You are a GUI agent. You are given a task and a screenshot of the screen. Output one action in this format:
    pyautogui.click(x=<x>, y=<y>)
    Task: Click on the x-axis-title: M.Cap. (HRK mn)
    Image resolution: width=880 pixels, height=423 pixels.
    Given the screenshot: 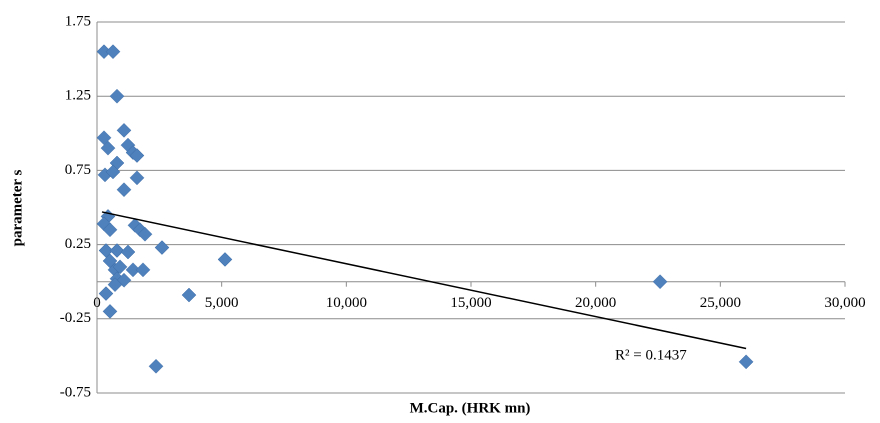 What is the action you would take?
    pyautogui.click(x=470, y=408)
    